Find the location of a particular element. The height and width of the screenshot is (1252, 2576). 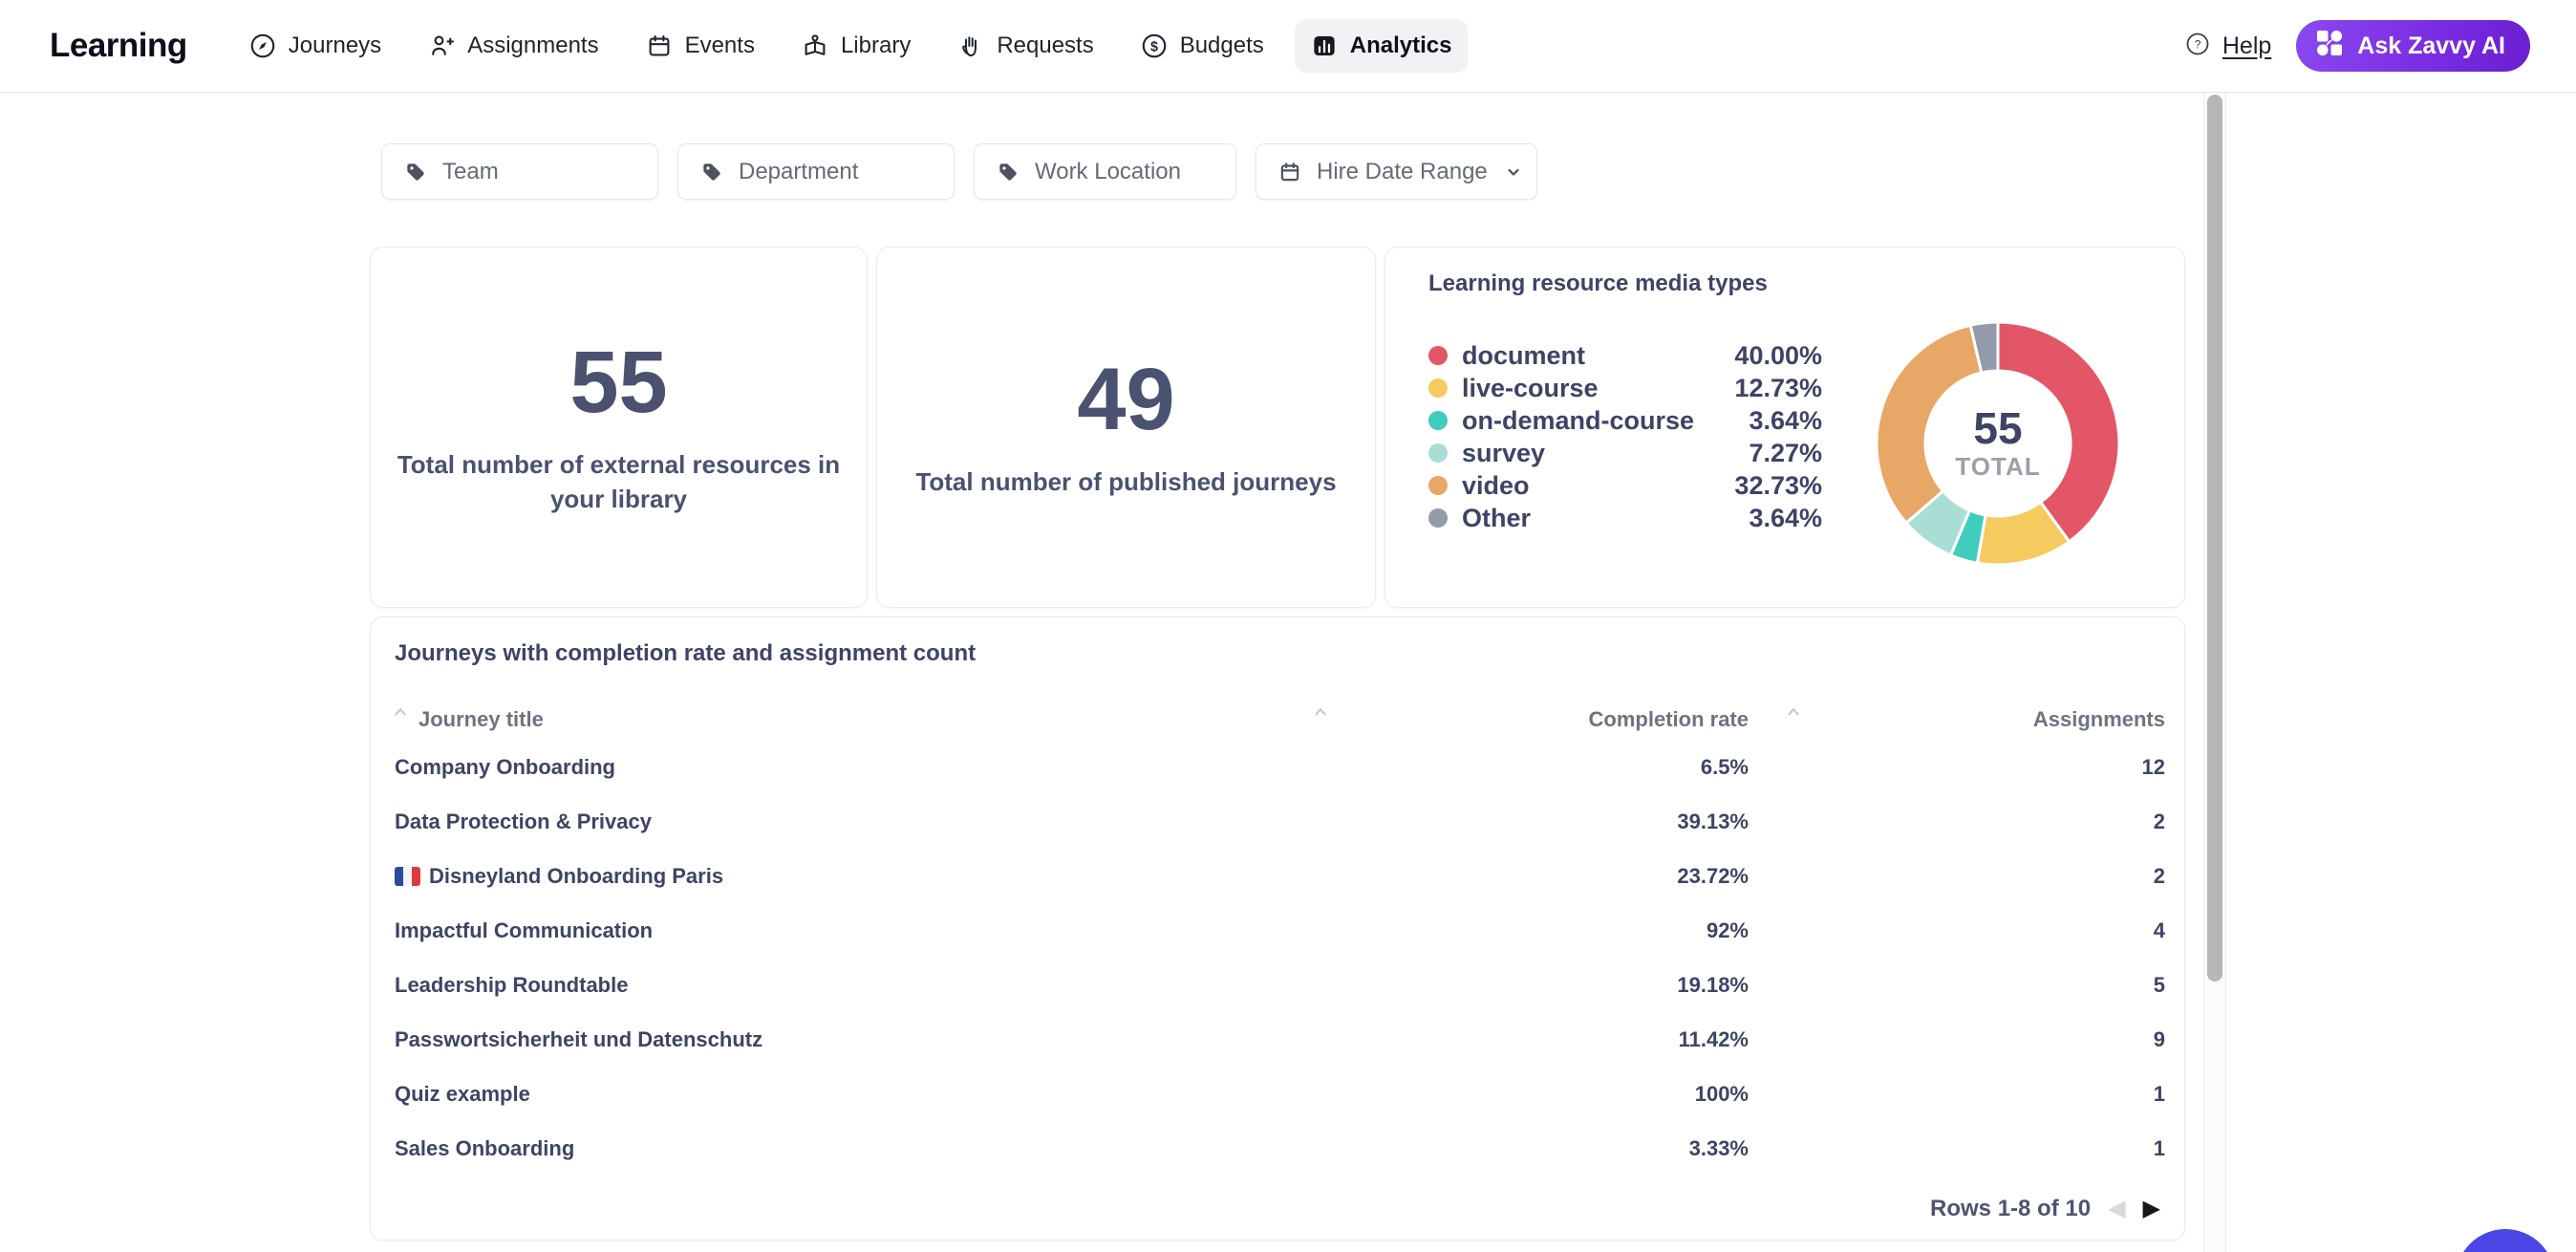

donut-segment-document is located at coordinates (2058, 432).